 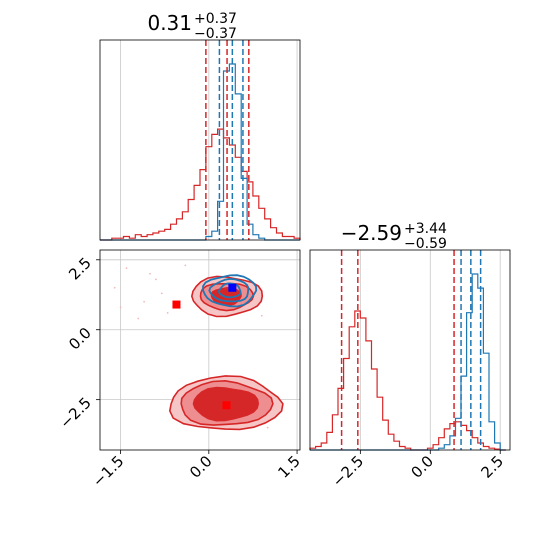 I want to click on right-hist-title: −2.59 +3.44−0.59, so click(x=394, y=236).